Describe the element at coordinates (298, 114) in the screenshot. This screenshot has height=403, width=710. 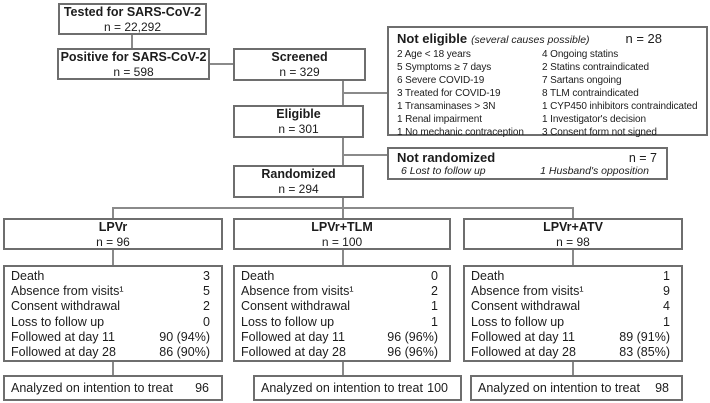
I see `eligible-title: Eligible` at that location.